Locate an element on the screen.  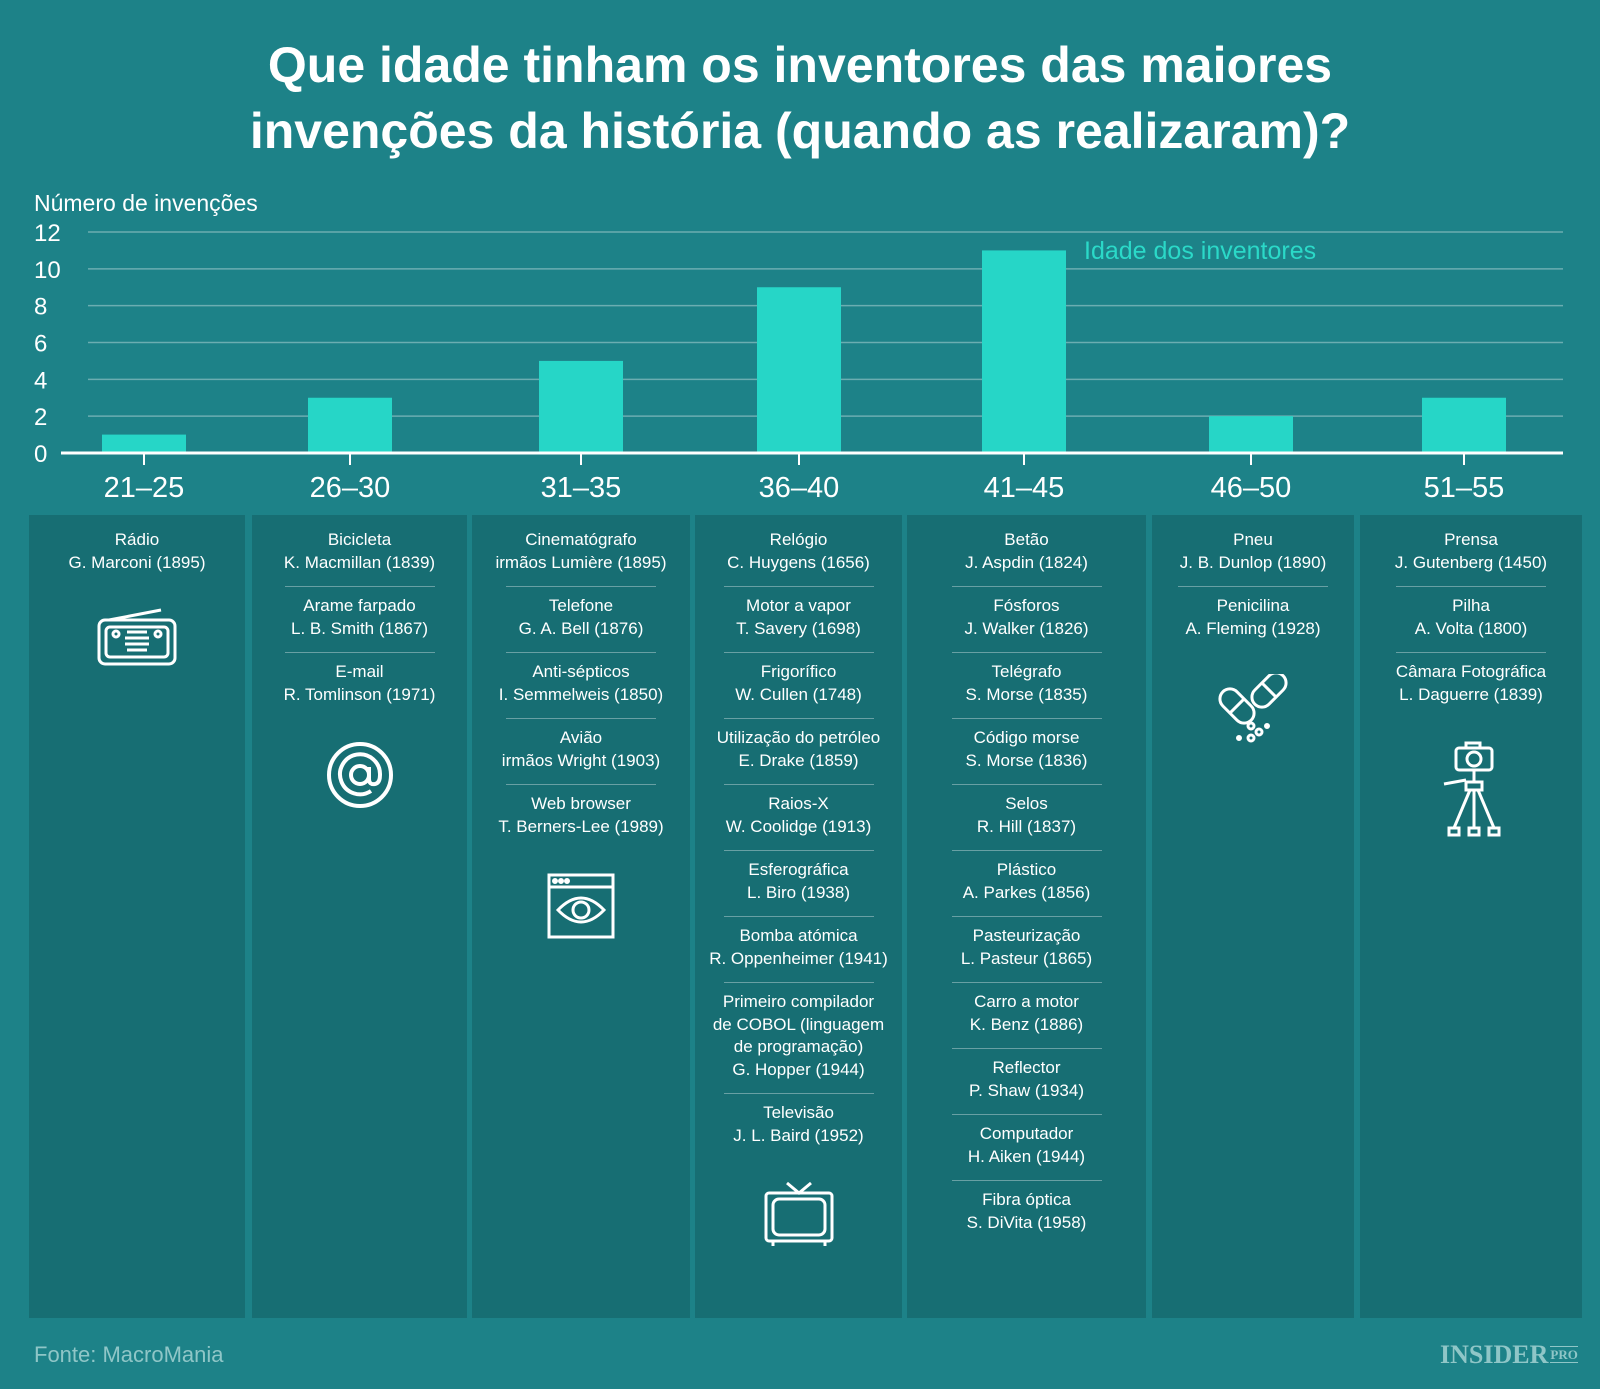
invention-entry: Anti-sépticos I. Semmelweis (1850) is located at coordinates (581, 685).